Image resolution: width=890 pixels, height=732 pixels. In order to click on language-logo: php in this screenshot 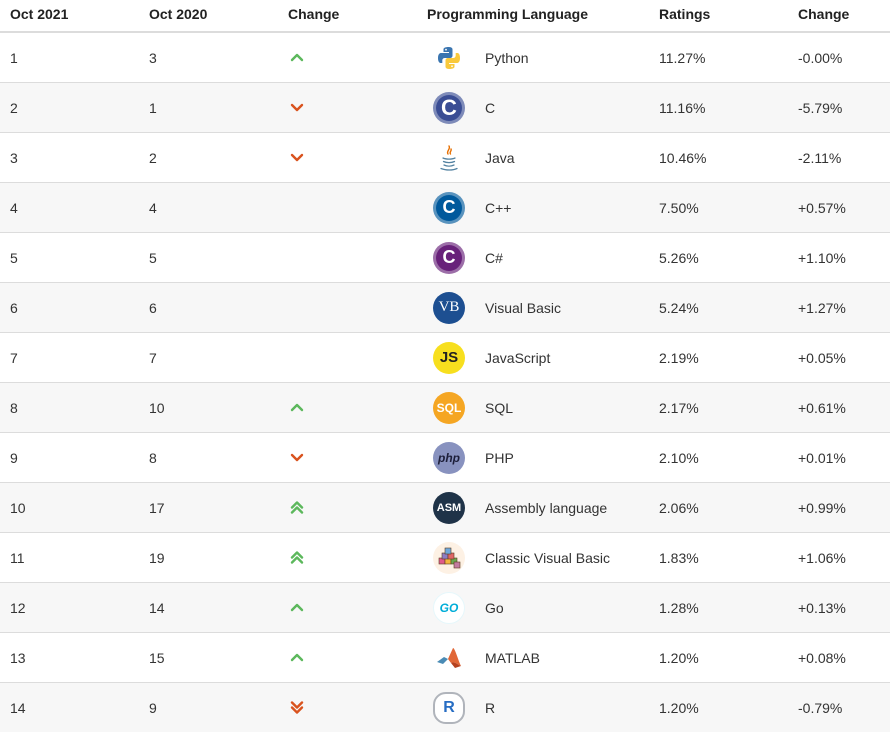, I will do `click(449, 457)`.